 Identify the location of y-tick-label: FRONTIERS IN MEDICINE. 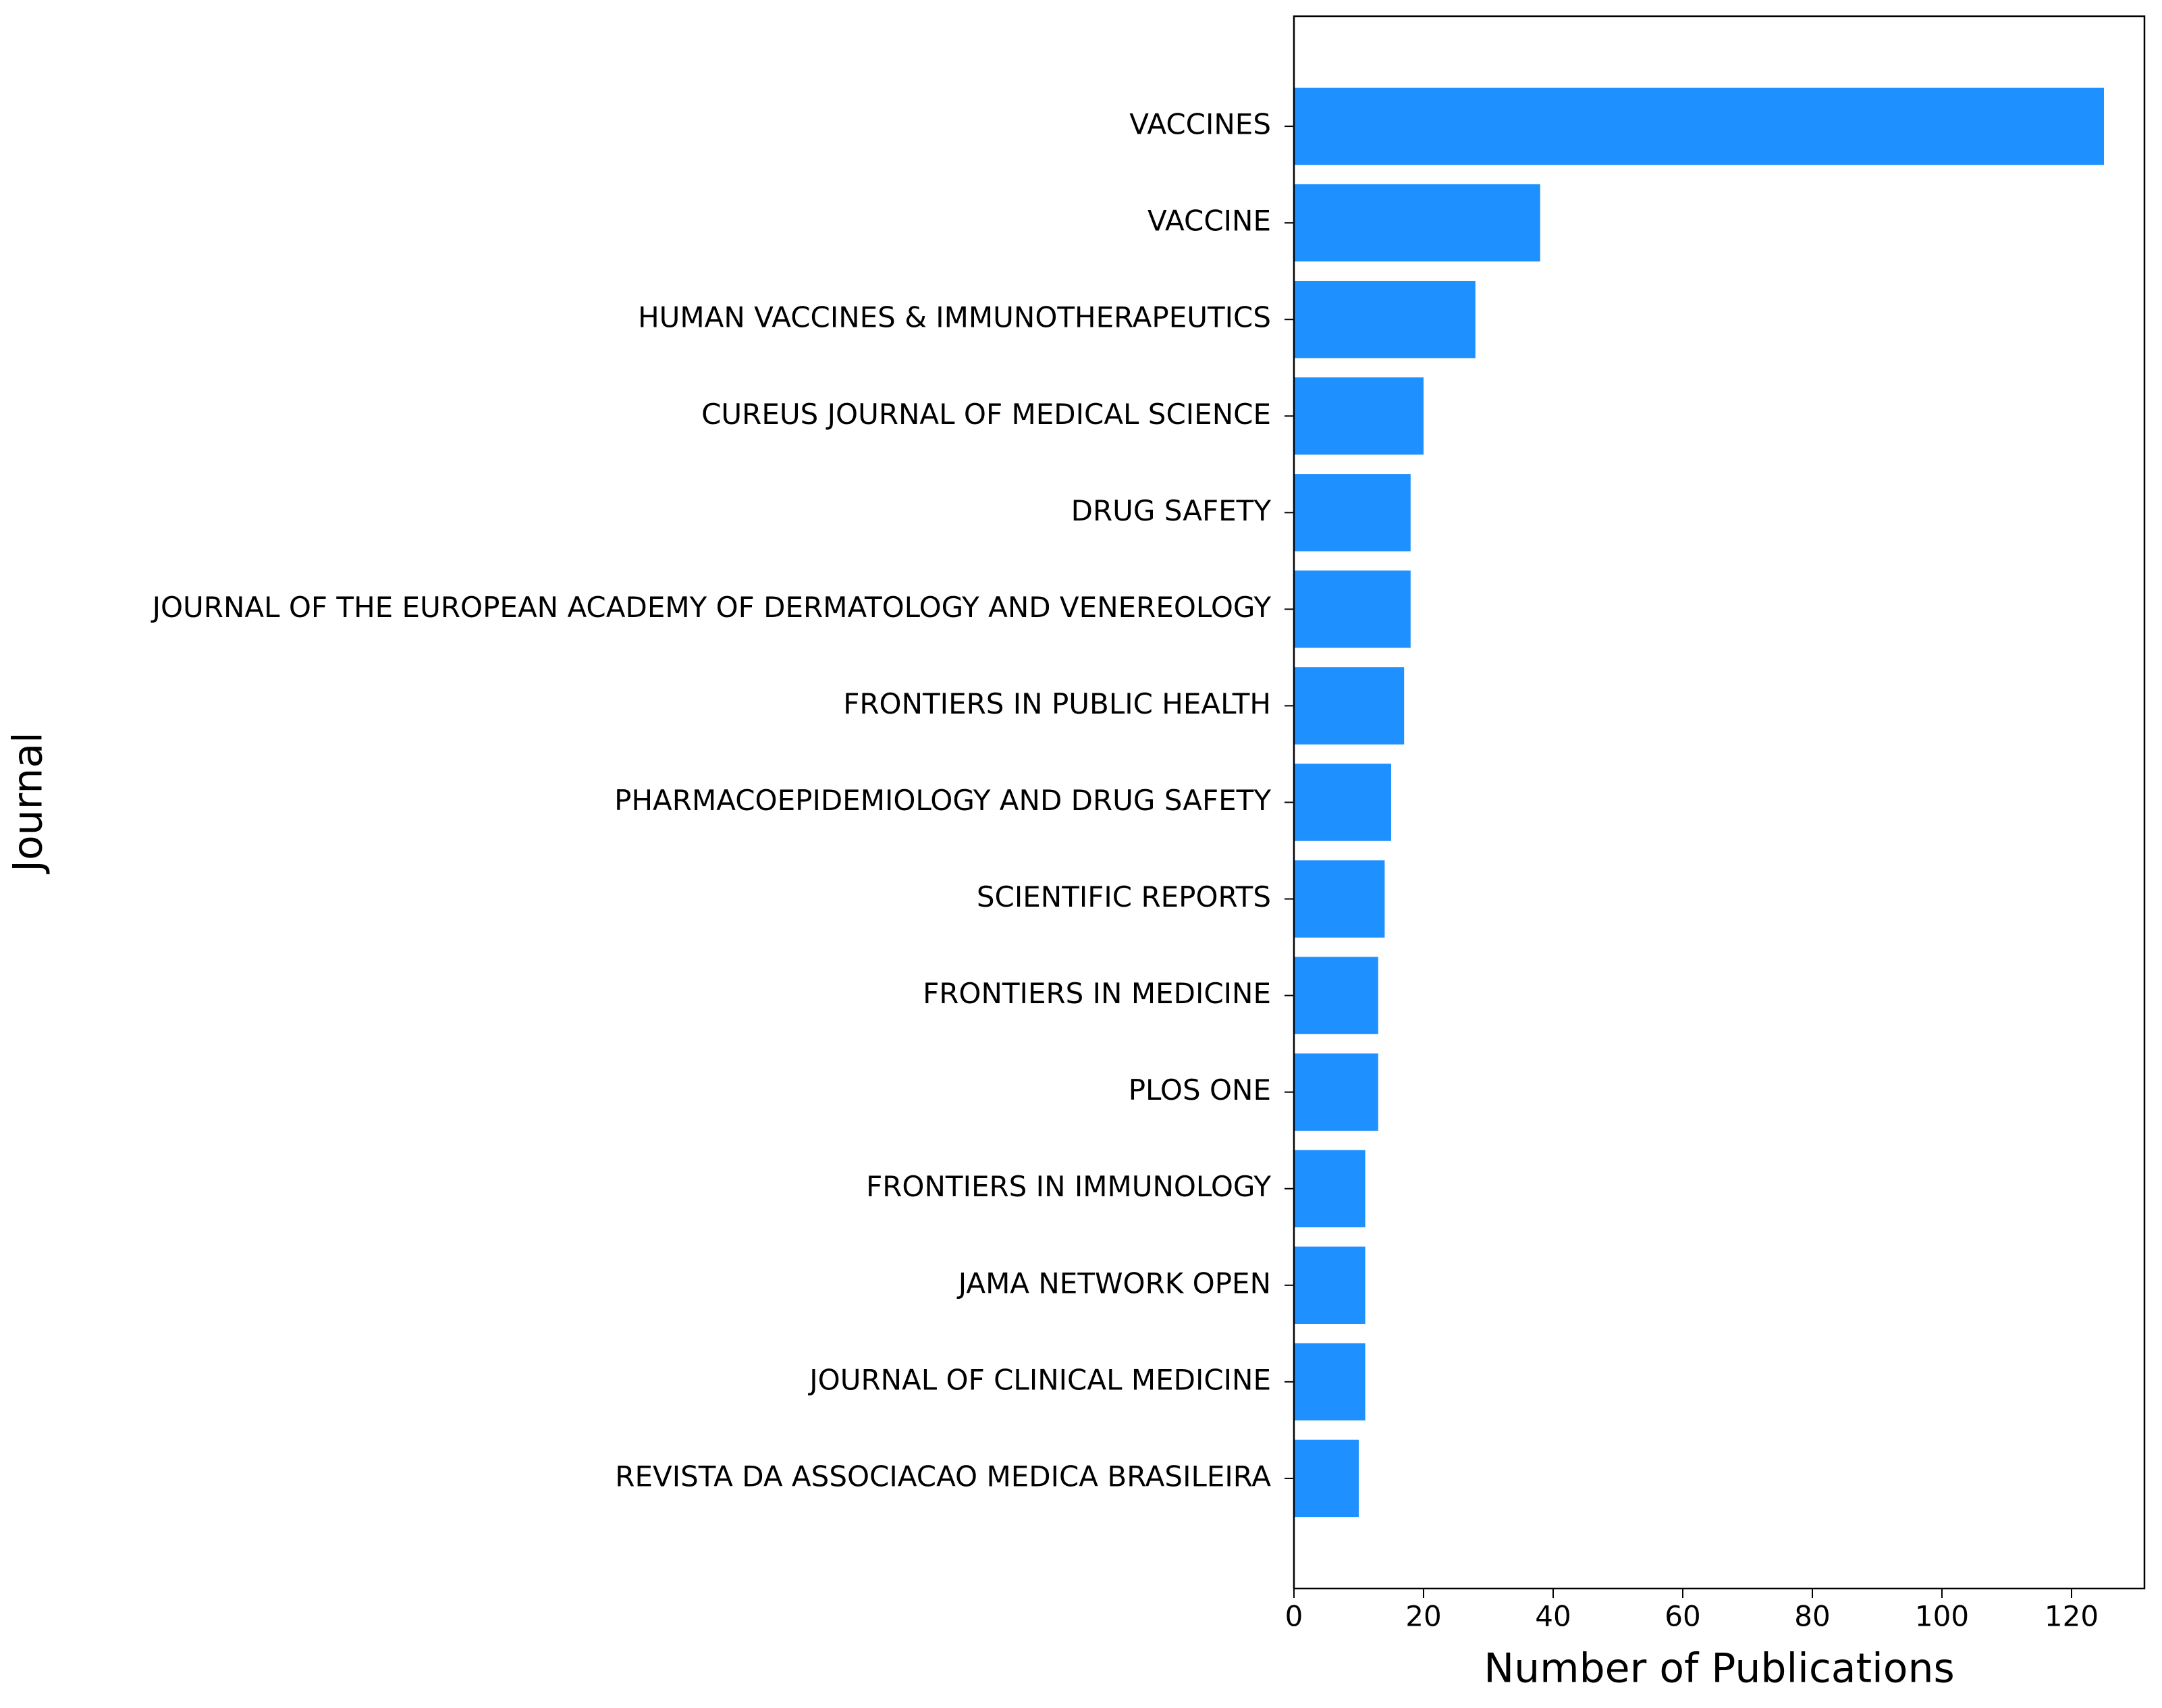
(1097, 993).